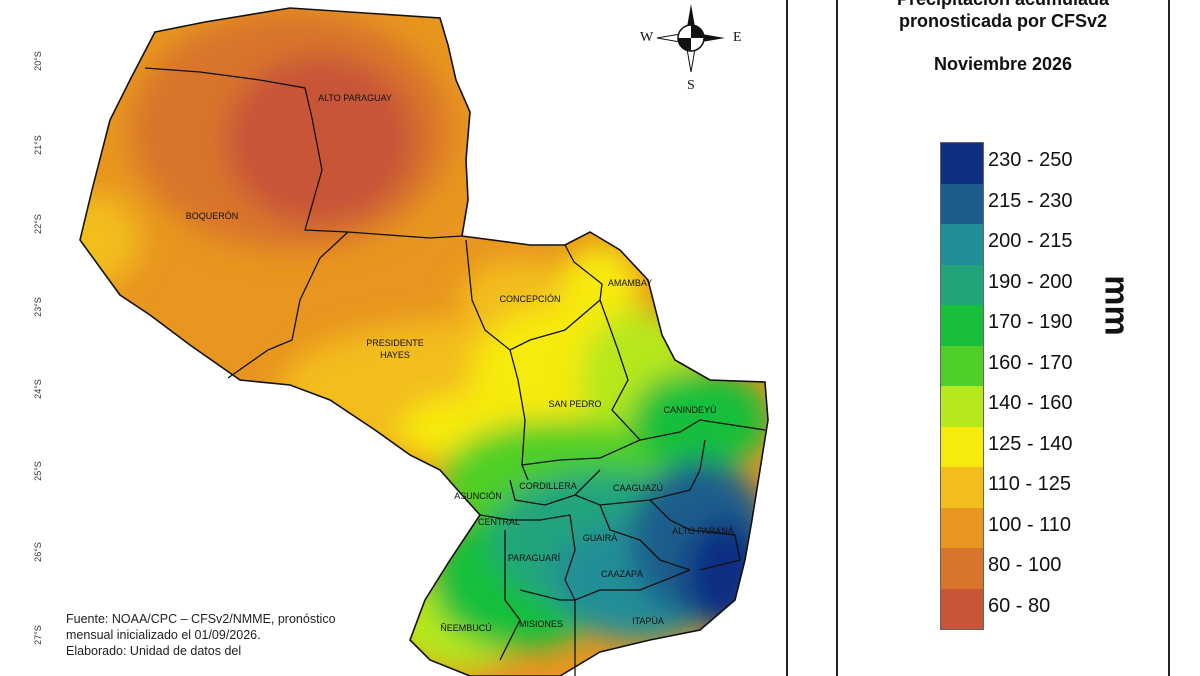 The image size is (1200, 676). What do you see at coordinates (1030, 281) in the screenshot?
I see `legend-class-label: 190 - 200` at bounding box center [1030, 281].